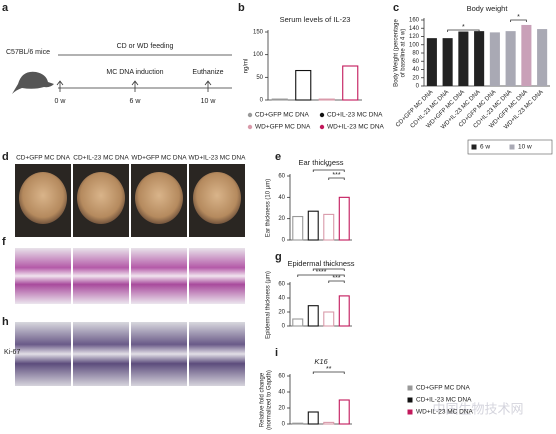 The height and width of the screenshot is (434, 556). Describe the element at coordinates (207, 72) in the screenshot. I see `euthanize-label: Euthanize` at that location.